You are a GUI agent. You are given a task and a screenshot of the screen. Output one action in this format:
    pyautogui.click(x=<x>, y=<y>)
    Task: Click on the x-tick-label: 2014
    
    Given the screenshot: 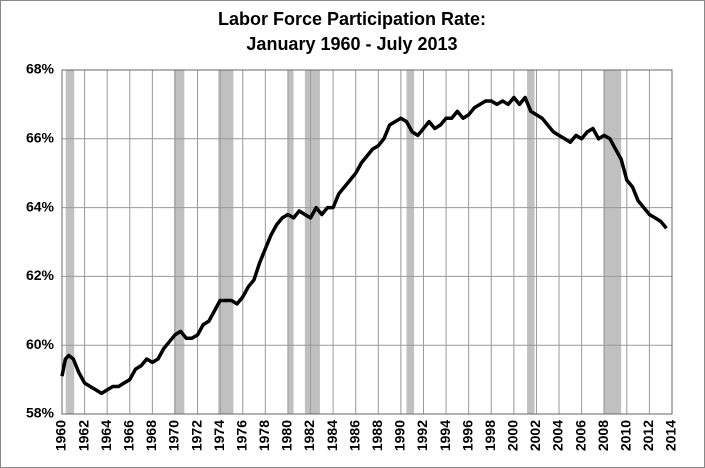 What is the action you would take?
    pyautogui.click(x=671, y=435)
    